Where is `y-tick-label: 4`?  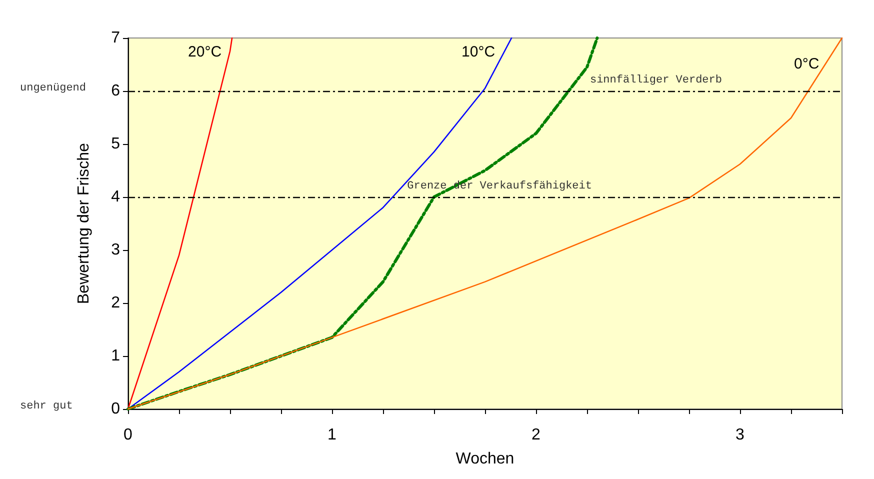 y-tick-label: 4 is located at coordinates (115, 197).